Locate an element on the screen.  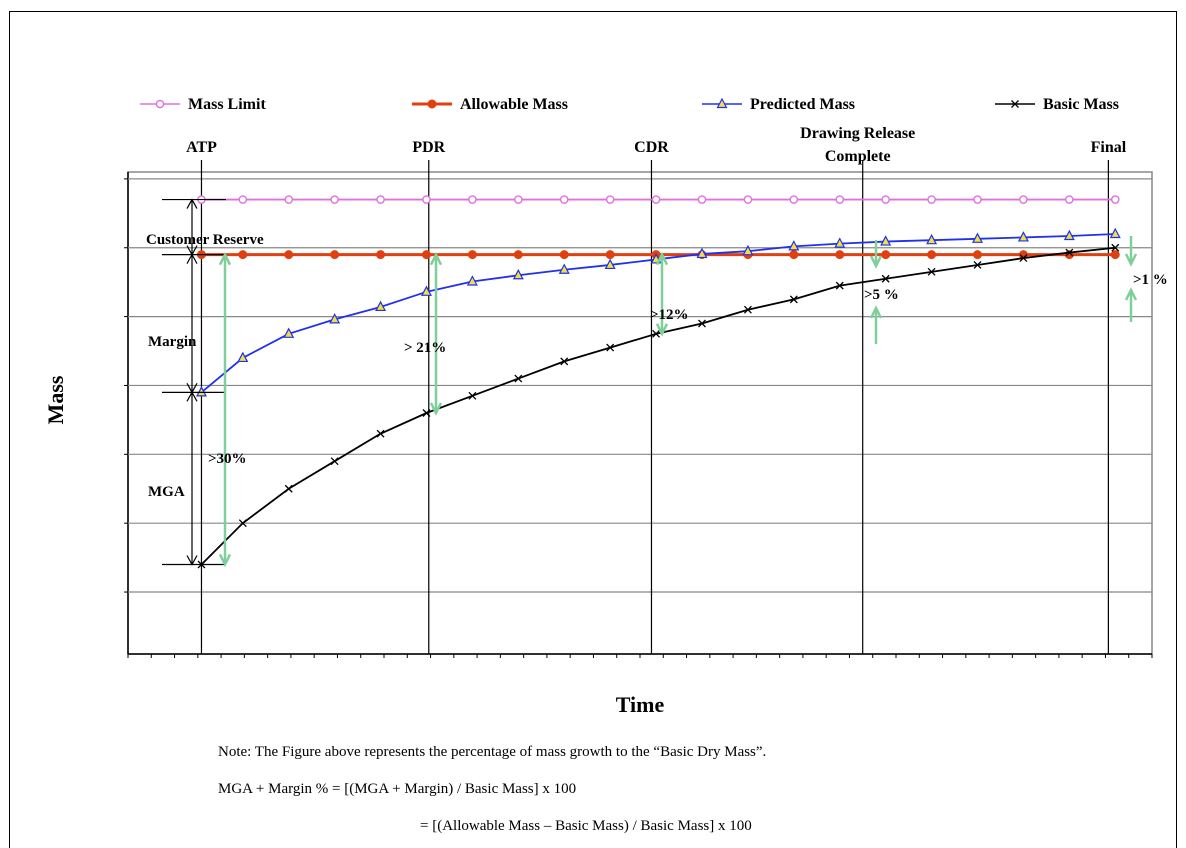
final-arrow-up-head is located at coordinates (1131, 294).